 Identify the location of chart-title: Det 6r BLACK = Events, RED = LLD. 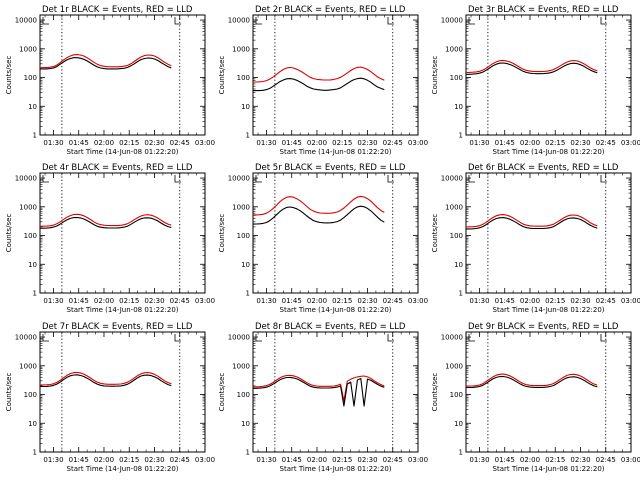
(543, 168).